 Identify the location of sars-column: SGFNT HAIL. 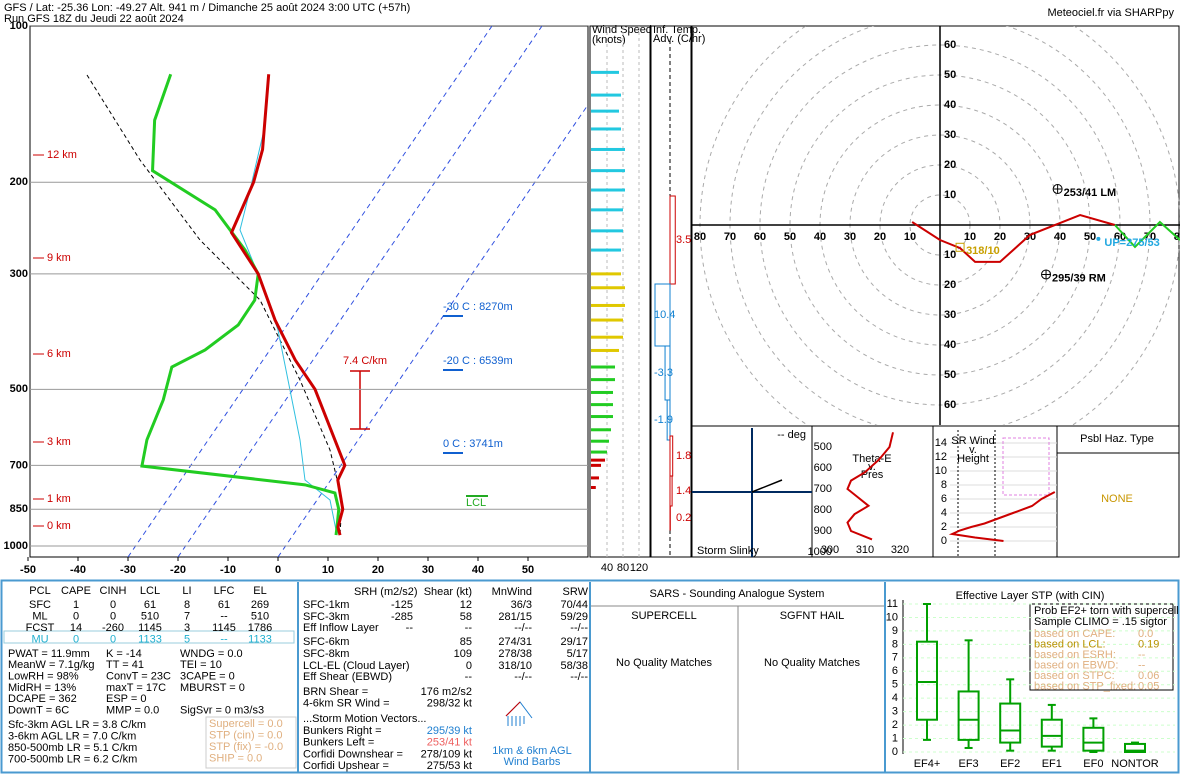
(812, 616).